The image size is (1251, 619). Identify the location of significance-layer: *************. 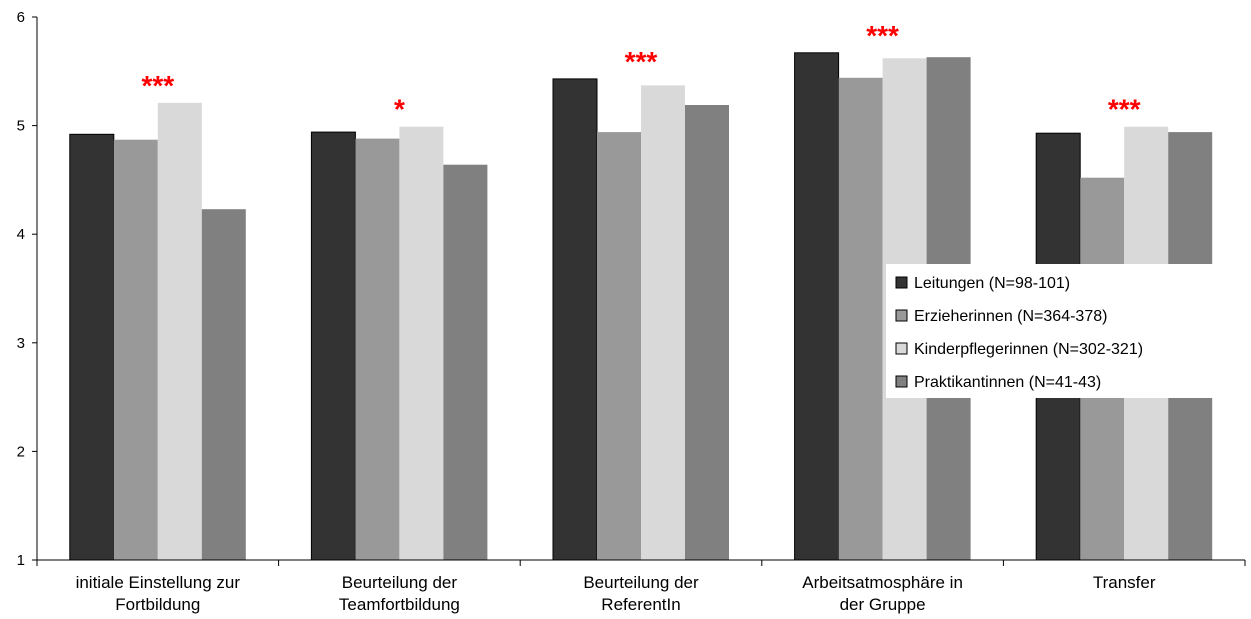
(640, 72).